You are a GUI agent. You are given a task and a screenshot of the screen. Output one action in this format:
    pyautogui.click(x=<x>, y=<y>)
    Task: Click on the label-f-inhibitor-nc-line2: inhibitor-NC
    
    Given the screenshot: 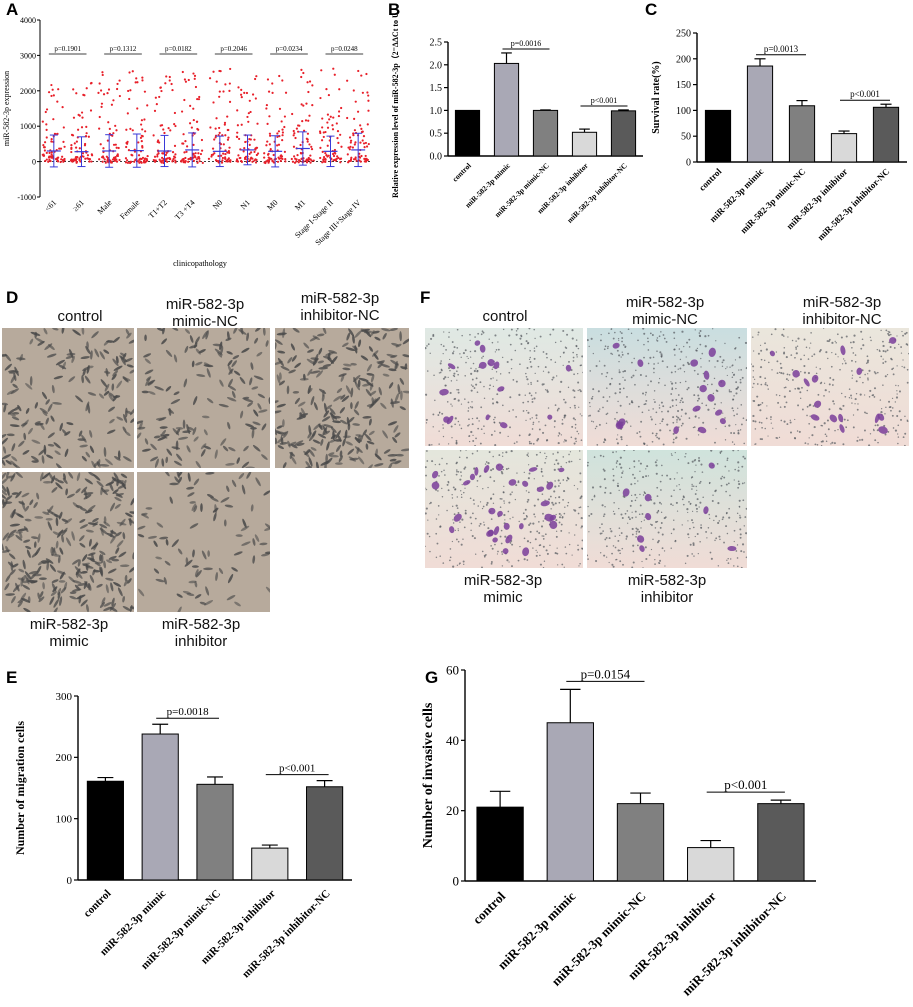 What is the action you would take?
    pyautogui.click(x=842, y=319)
    